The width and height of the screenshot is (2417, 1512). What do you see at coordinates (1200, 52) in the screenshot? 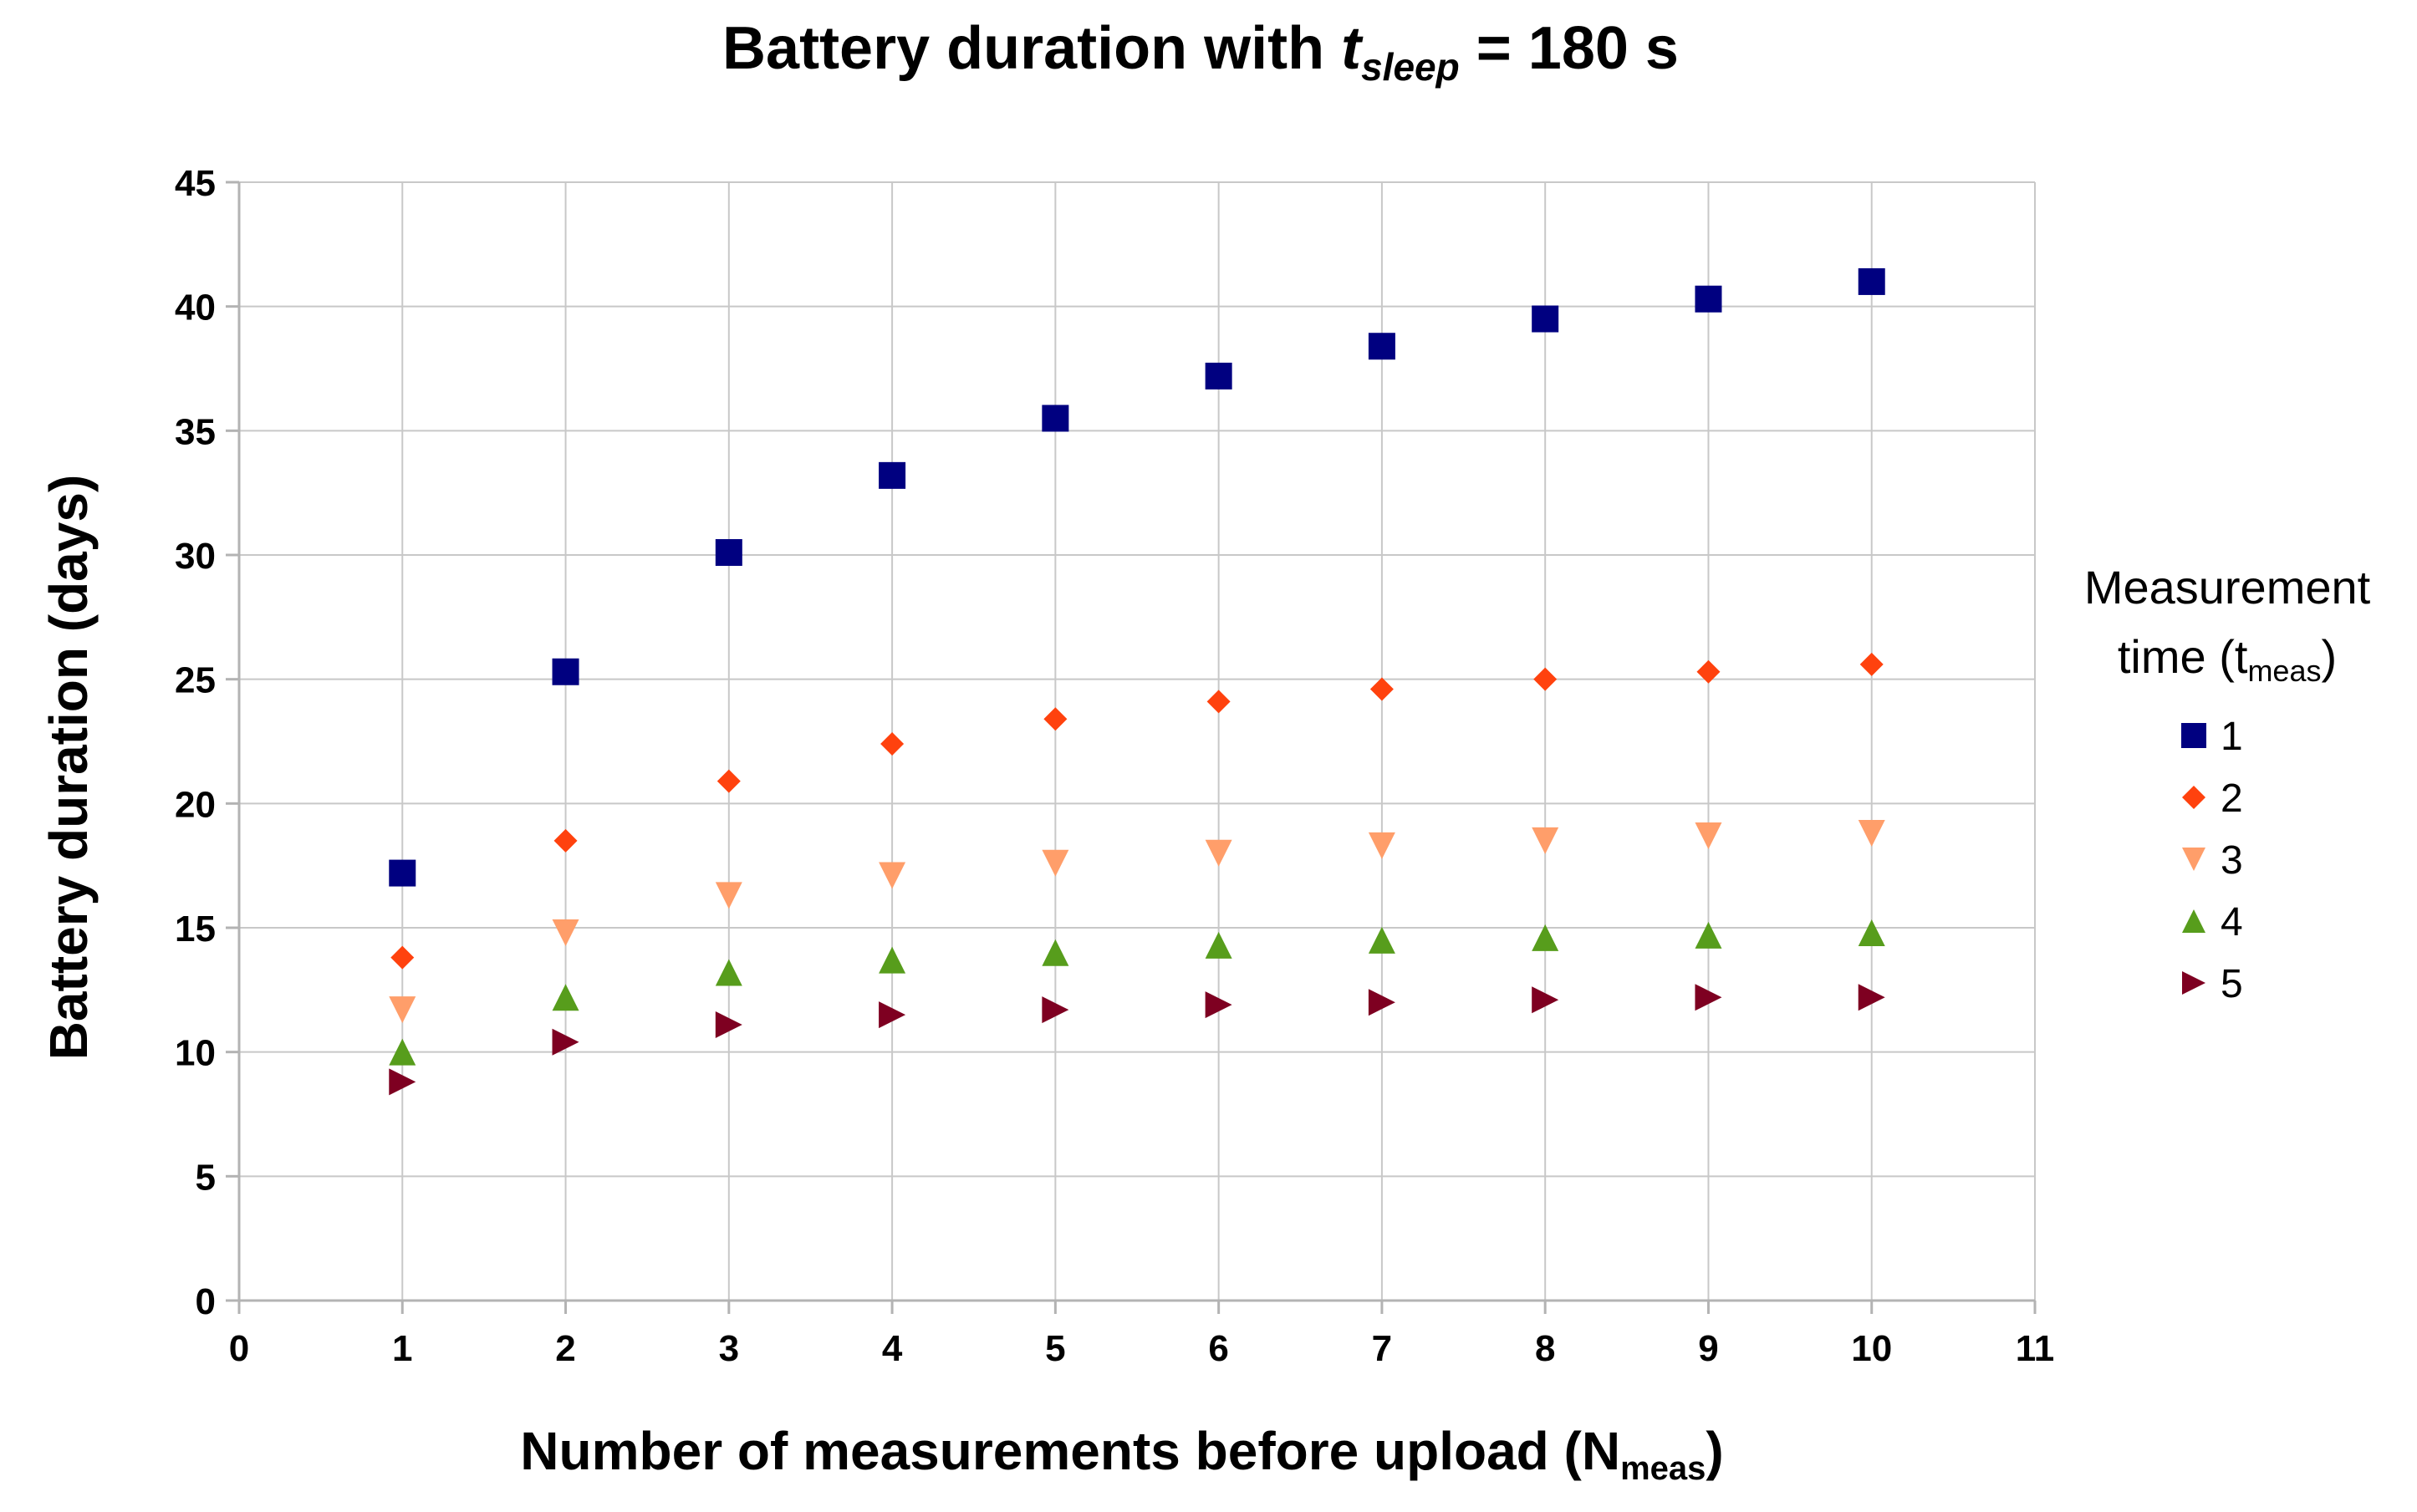
I see `chart-title: Battery duration with tsleep = 180 s` at bounding box center [1200, 52].